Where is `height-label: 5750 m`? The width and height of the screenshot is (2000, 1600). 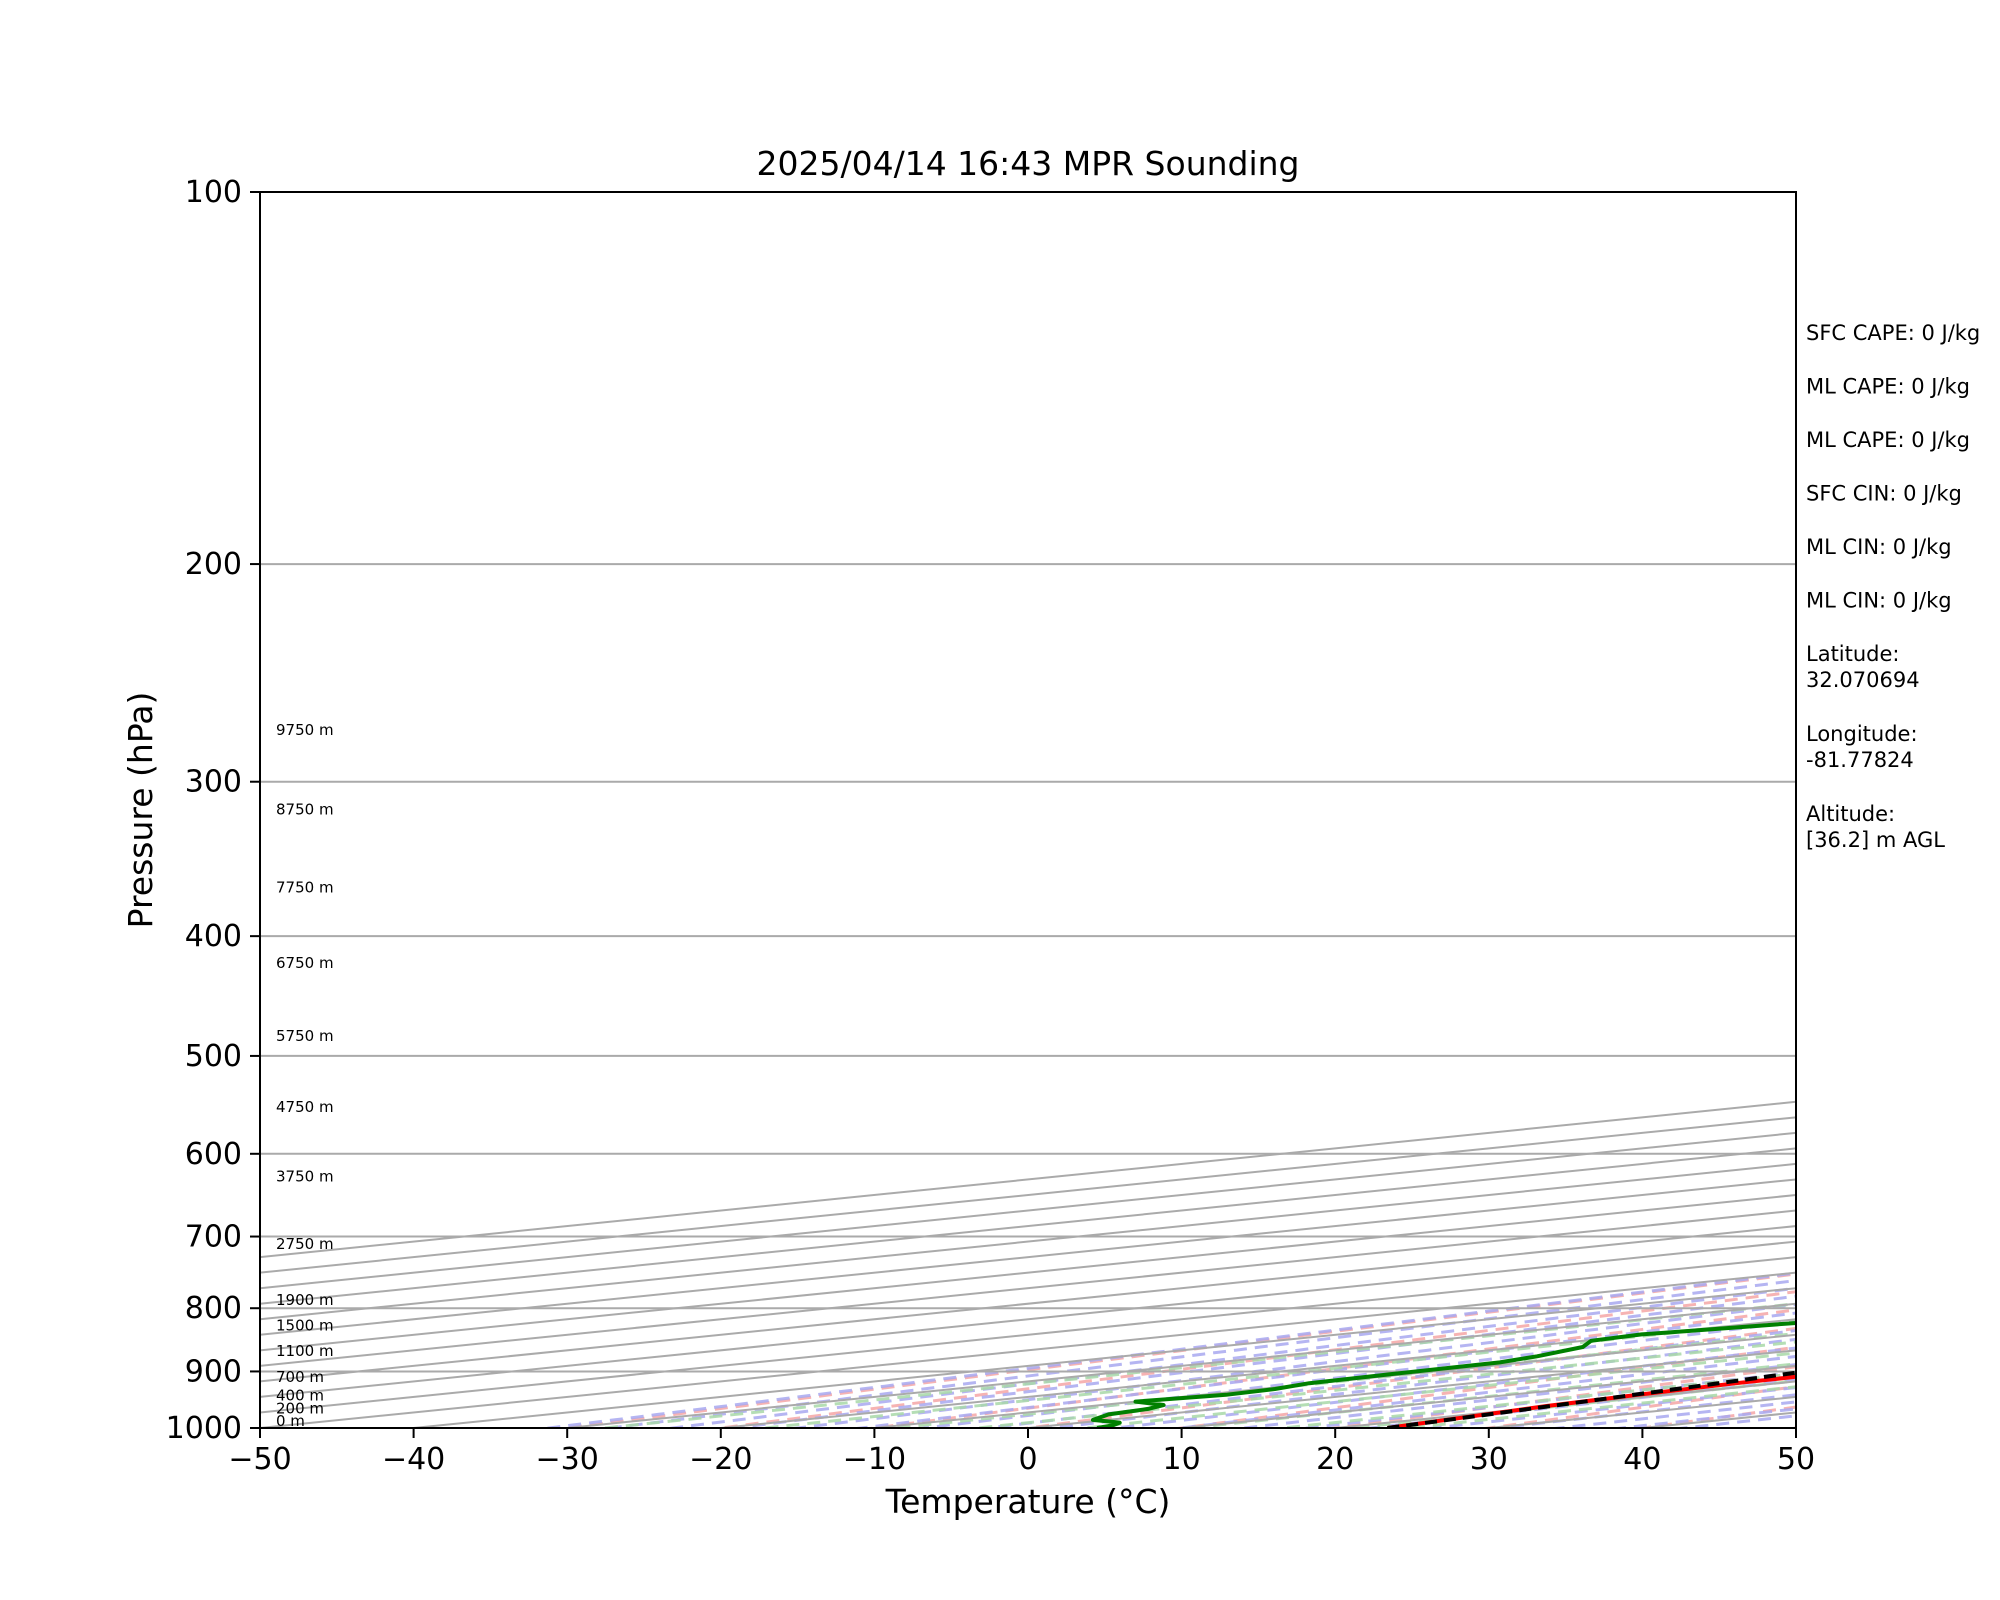
height-label: 5750 m is located at coordinates (305, 1036).